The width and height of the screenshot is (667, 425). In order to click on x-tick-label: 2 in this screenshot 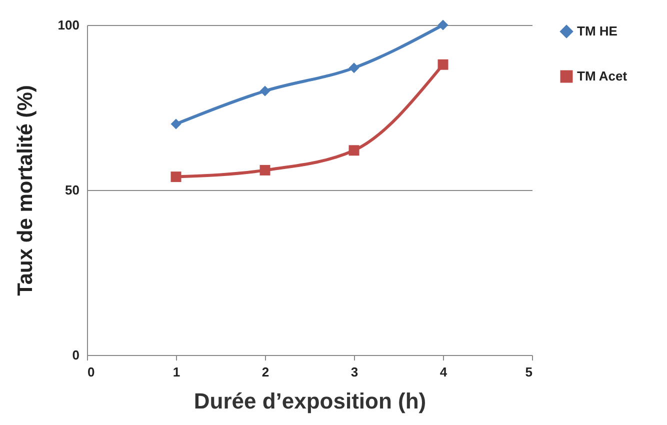, I will do `click(266, 372)`.